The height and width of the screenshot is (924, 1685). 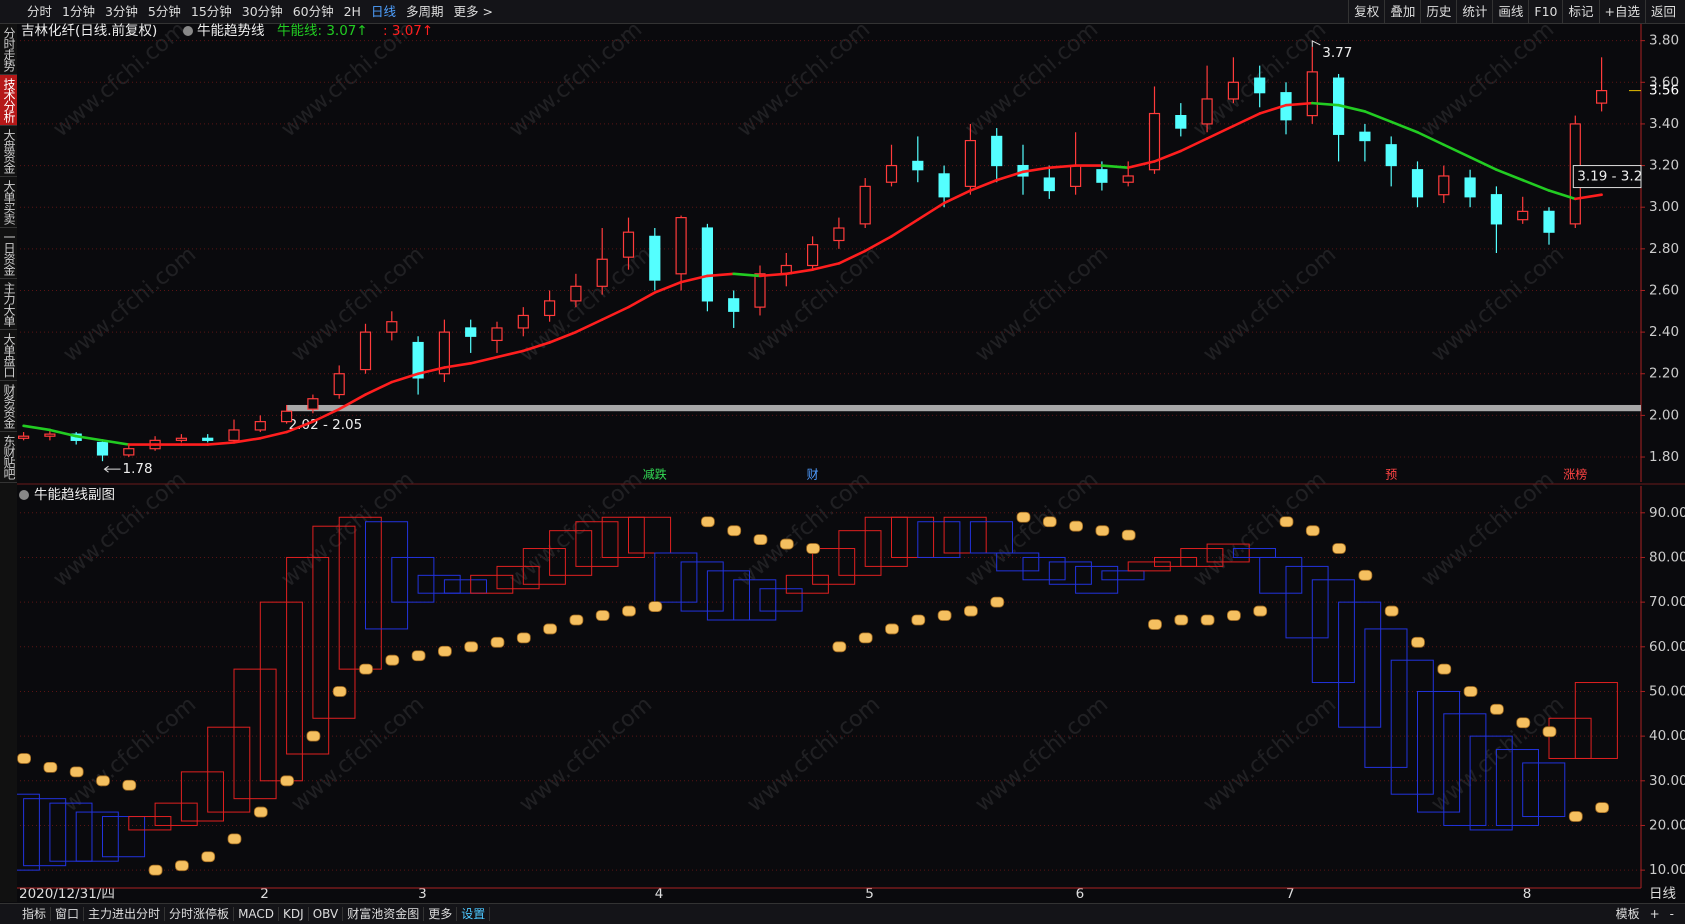 I want to click on indicator-tab: 更多, so click(x=441, y=914).